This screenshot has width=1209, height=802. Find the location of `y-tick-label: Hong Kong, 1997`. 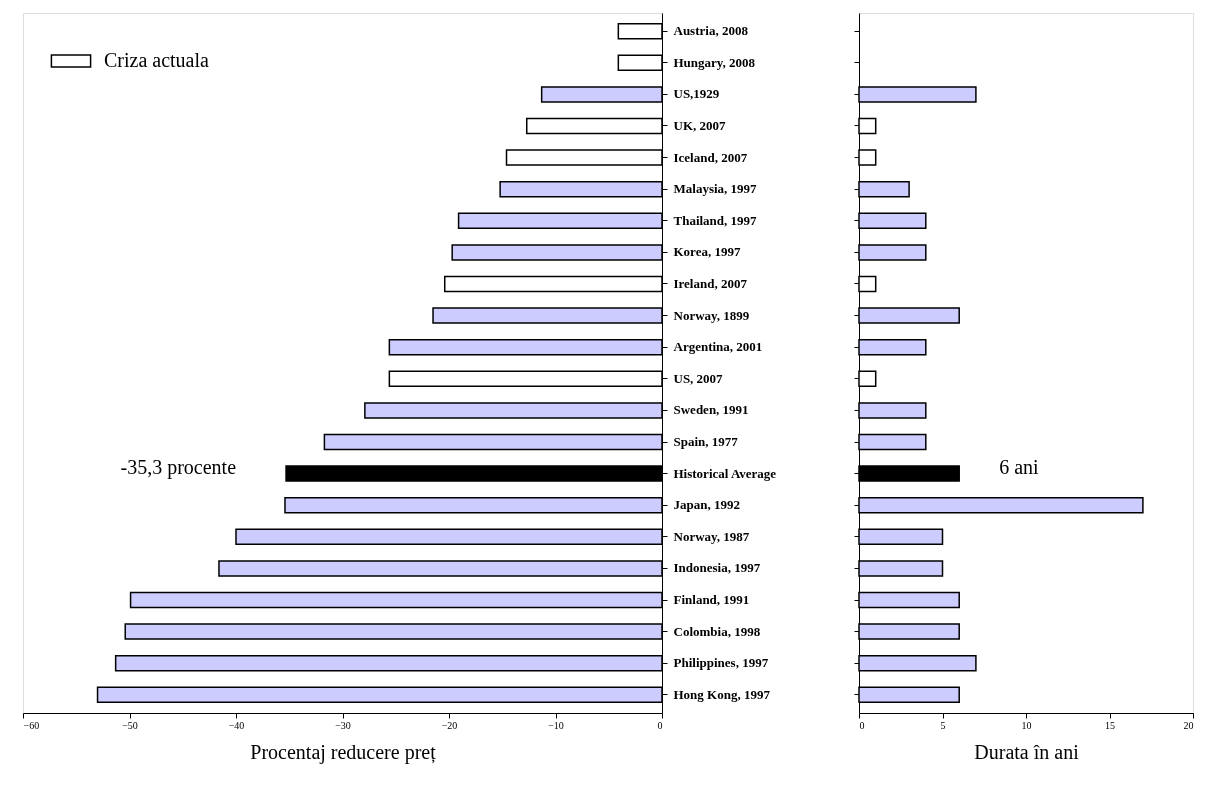

y-tick-label: Hong Kong, 1997 is located at coordinates (722, 694).